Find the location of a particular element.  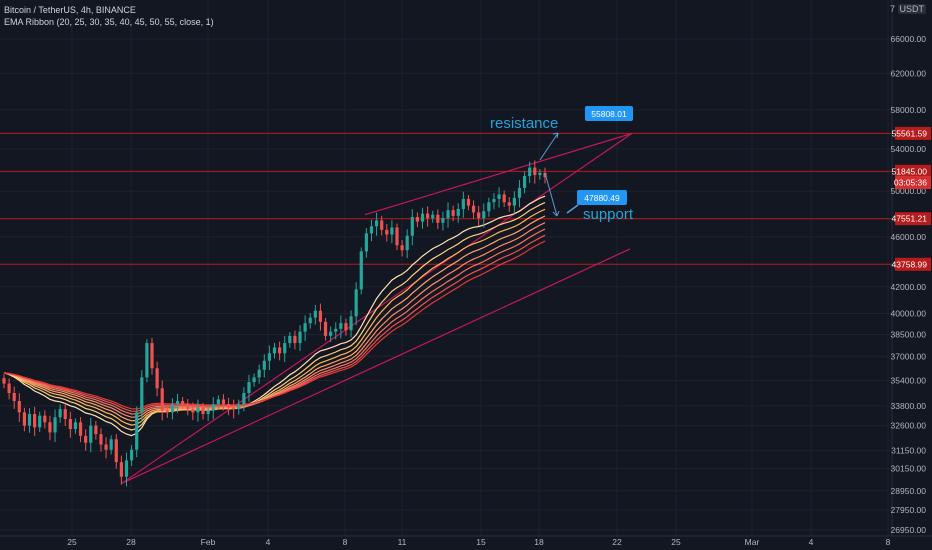

symbol-title: Bitcoin / TetherUS, 4h, BINANCE is located at coordinates (70, 10).